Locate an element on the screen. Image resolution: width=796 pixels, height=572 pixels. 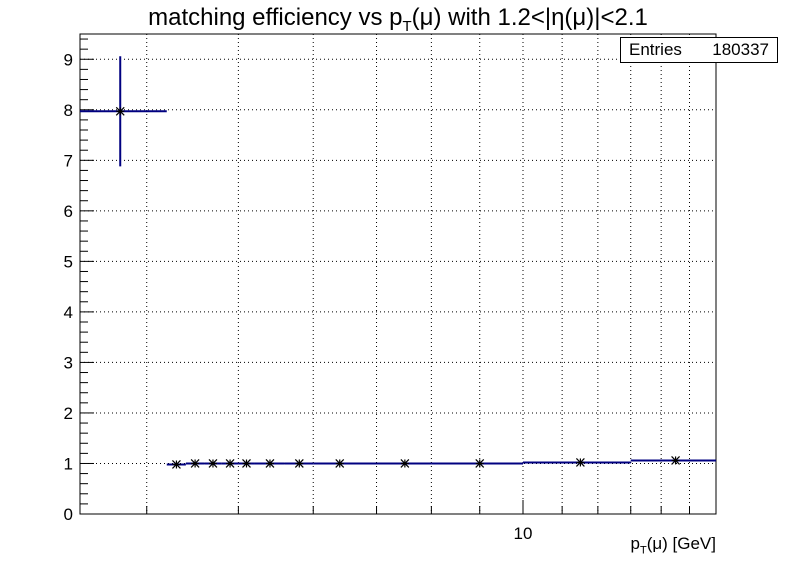
y-tick-label: 2 is located at coordinates (68, 413).